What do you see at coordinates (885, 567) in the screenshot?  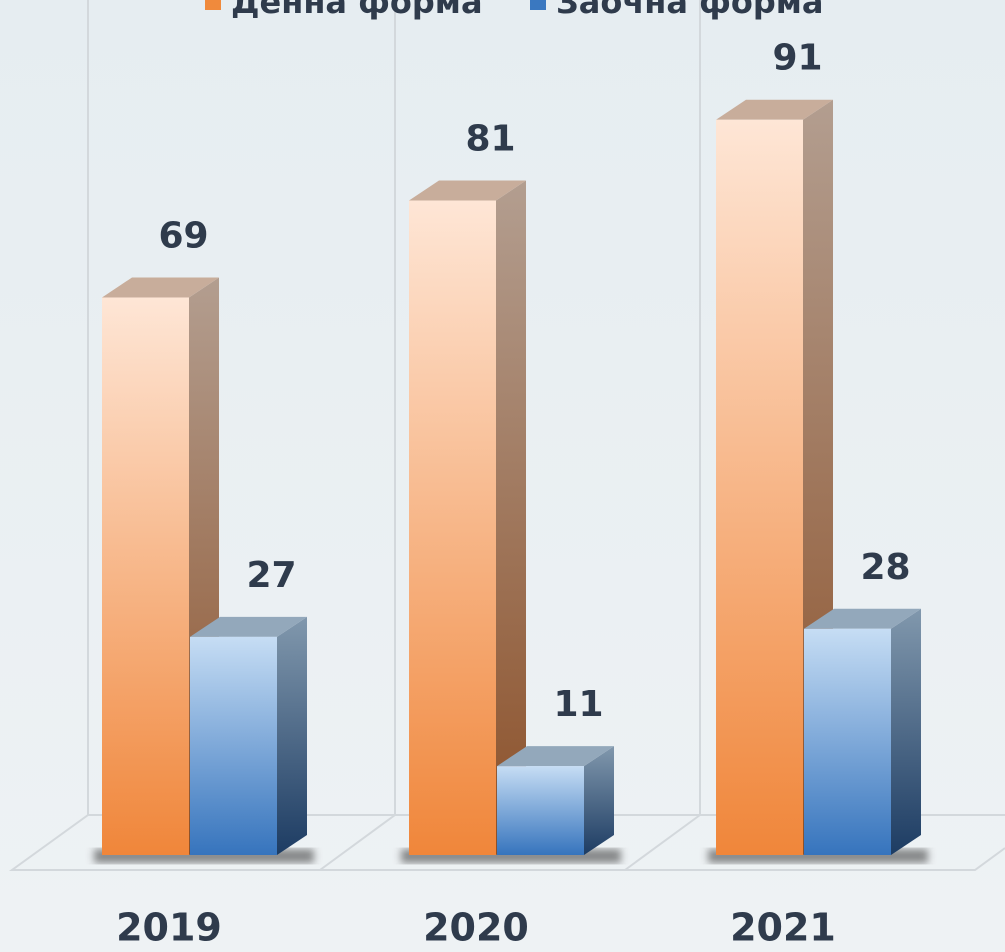 I see `data-label: 28` at bounding box center [885, 567].